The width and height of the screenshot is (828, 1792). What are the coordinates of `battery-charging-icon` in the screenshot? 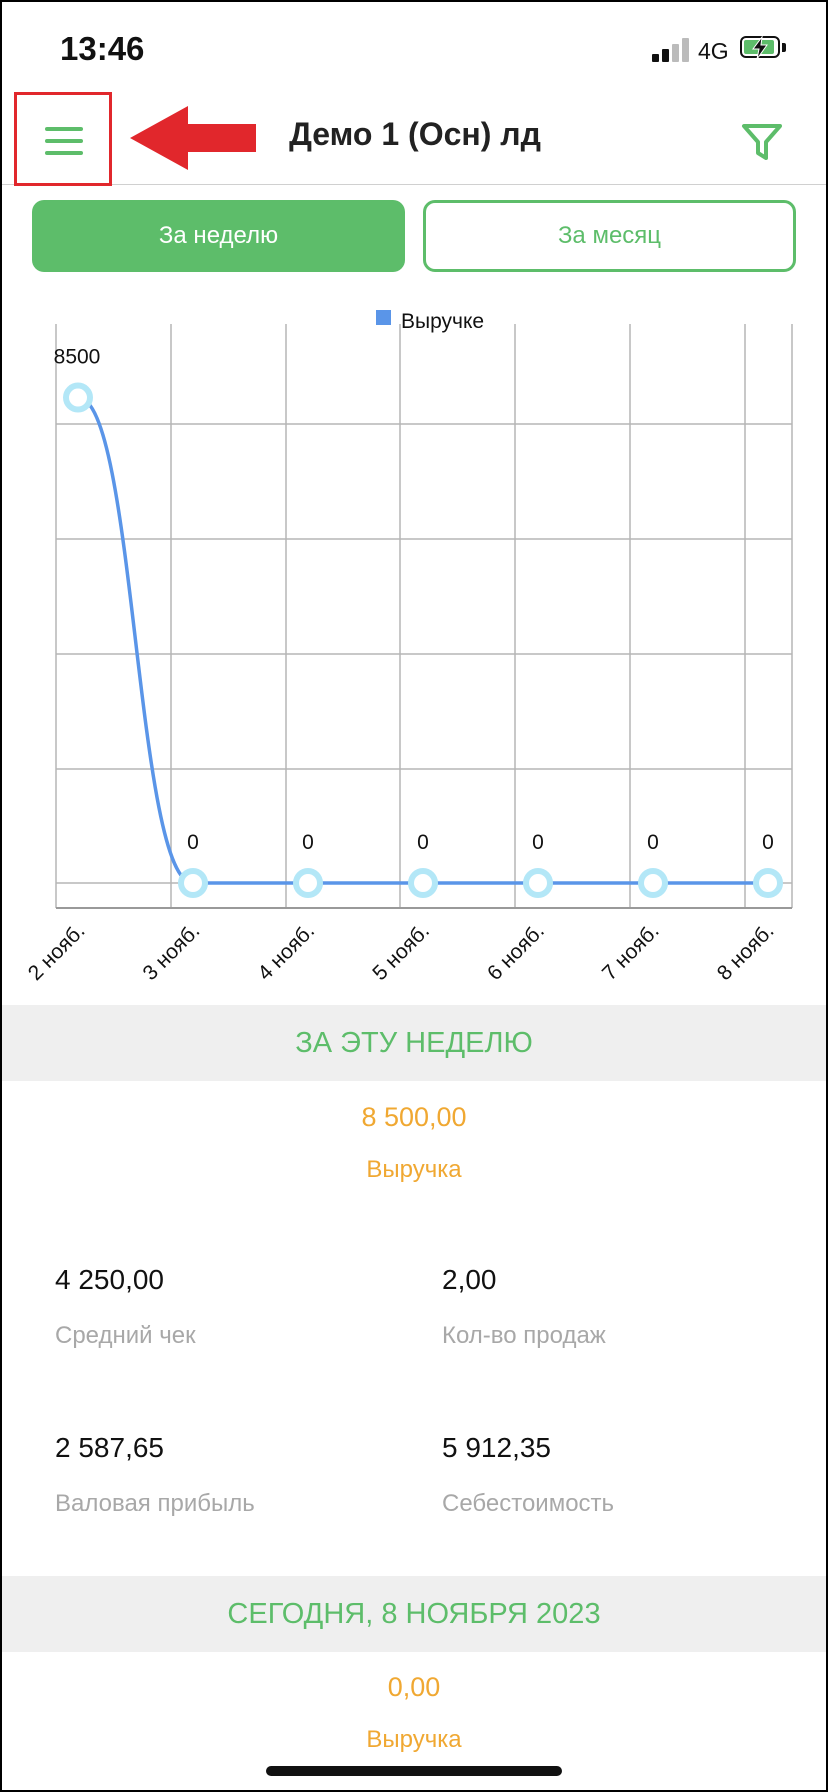 It's located at (763, 48).